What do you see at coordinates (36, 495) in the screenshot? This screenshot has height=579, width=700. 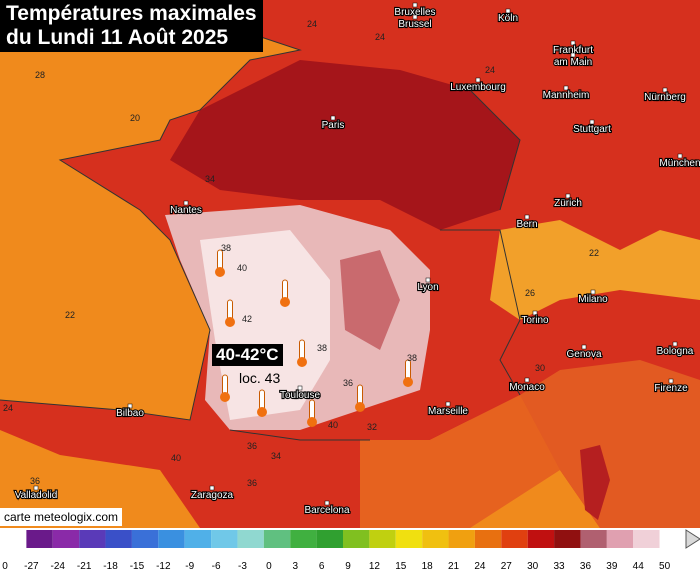 I see `city-label: Valladolid` at bounding box center [36, 495].